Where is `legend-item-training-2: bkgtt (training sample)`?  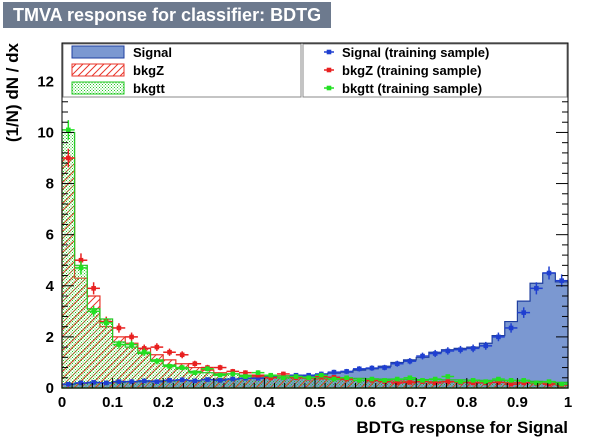 legend-item-training-2: bkgtt (training sample) is located at coordinates (403, 88).